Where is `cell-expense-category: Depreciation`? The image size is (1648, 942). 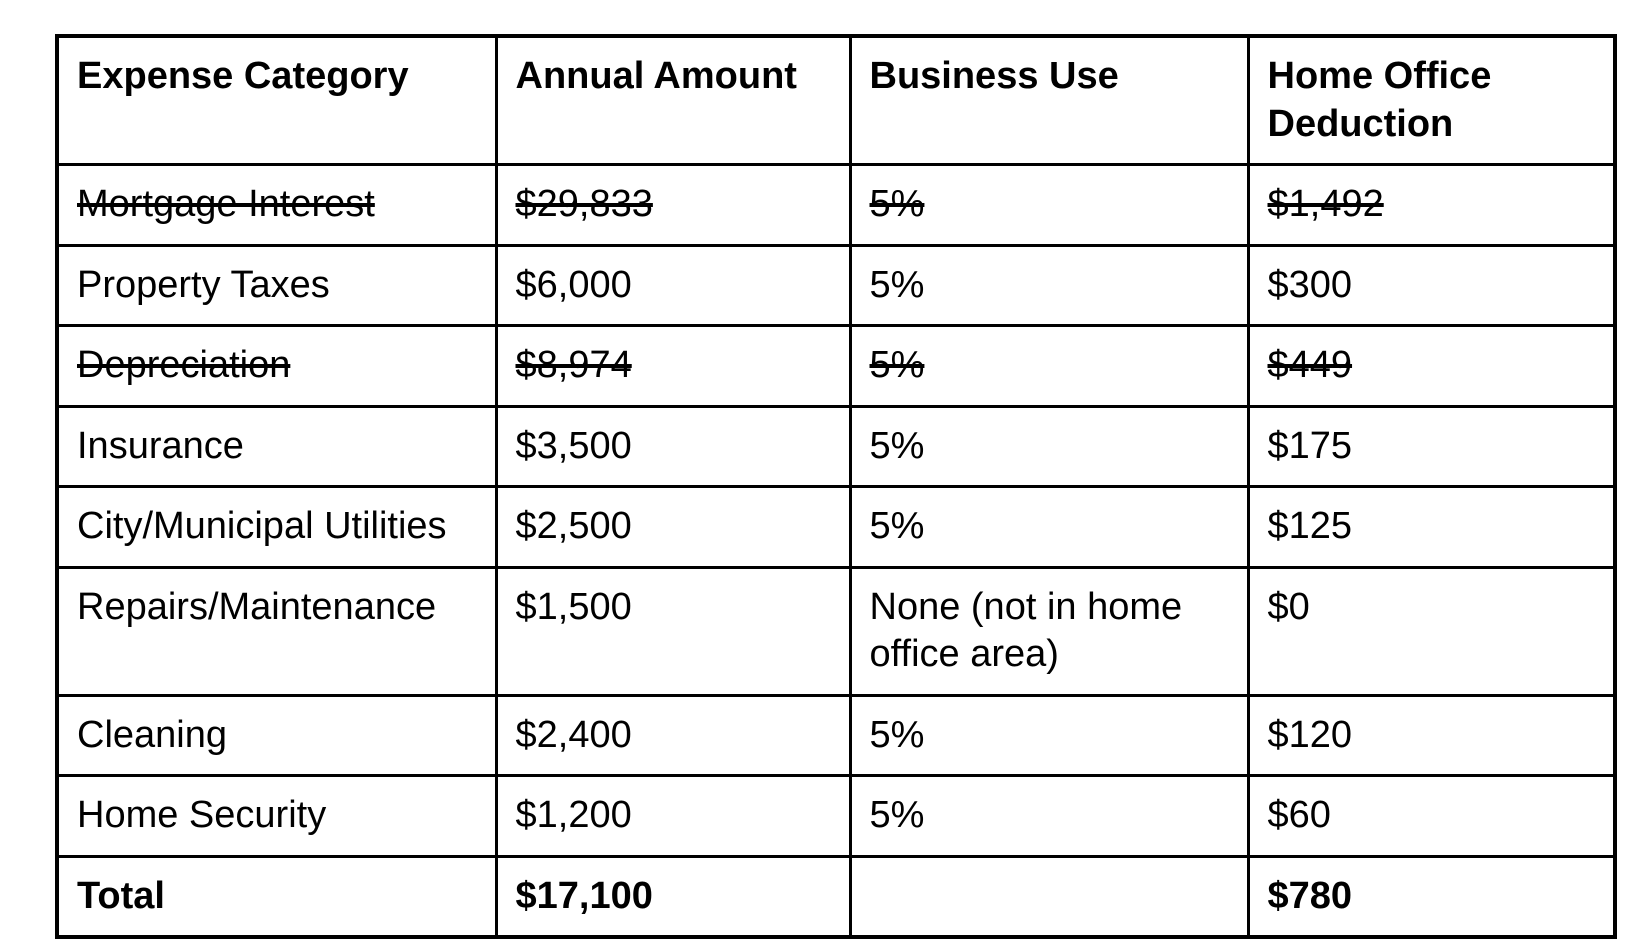 cell-expense-category: Depreciation is located at coordinates (276, 366).